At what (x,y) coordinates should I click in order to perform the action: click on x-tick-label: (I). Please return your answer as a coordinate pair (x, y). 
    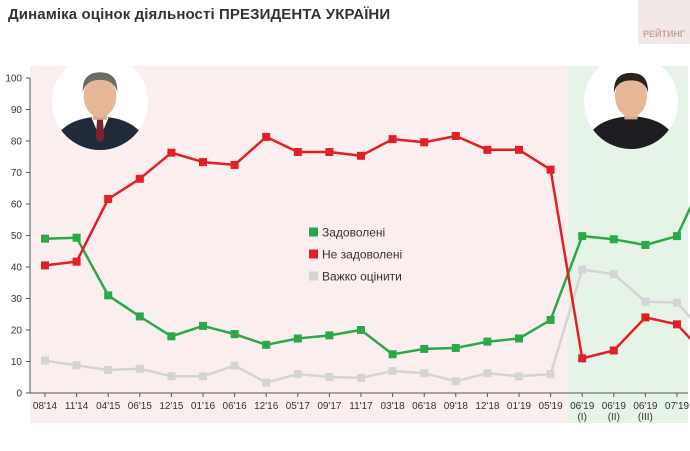
    Looking at the image, I should click on (581, 417).